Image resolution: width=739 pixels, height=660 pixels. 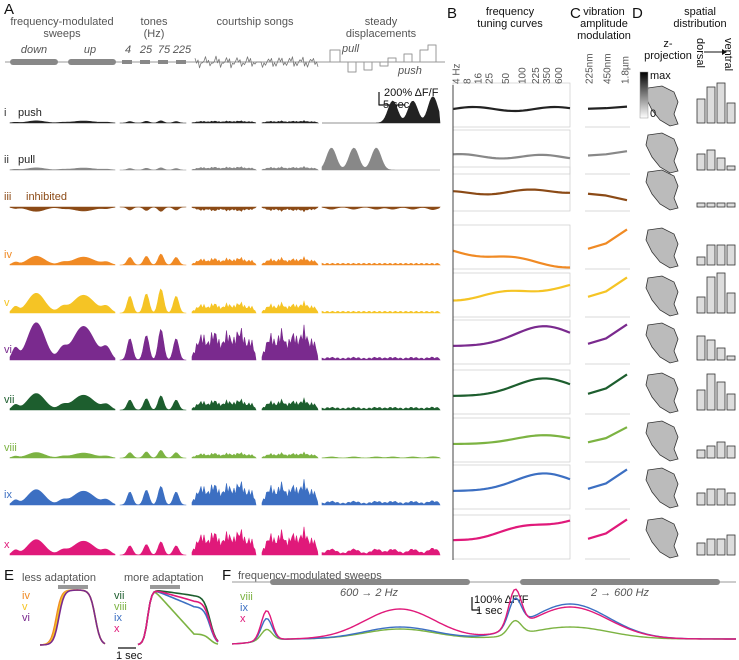 I want to click on stimulus-title: steady, so click(x=381, y=22).